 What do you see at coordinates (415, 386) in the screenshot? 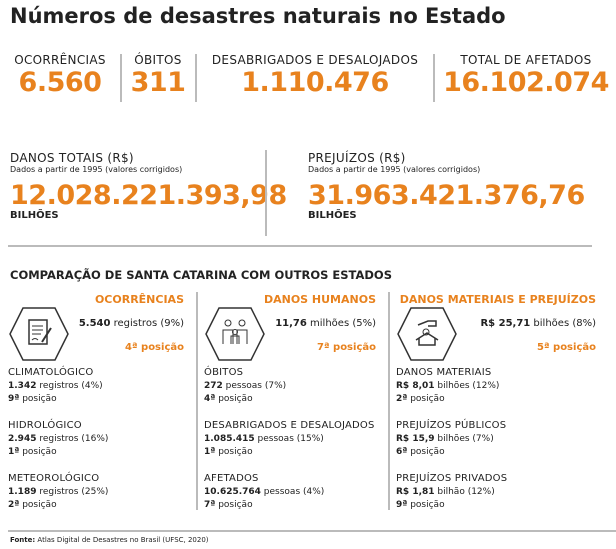
I see `text: R$ 8,01` at bounding box center [415, 386].